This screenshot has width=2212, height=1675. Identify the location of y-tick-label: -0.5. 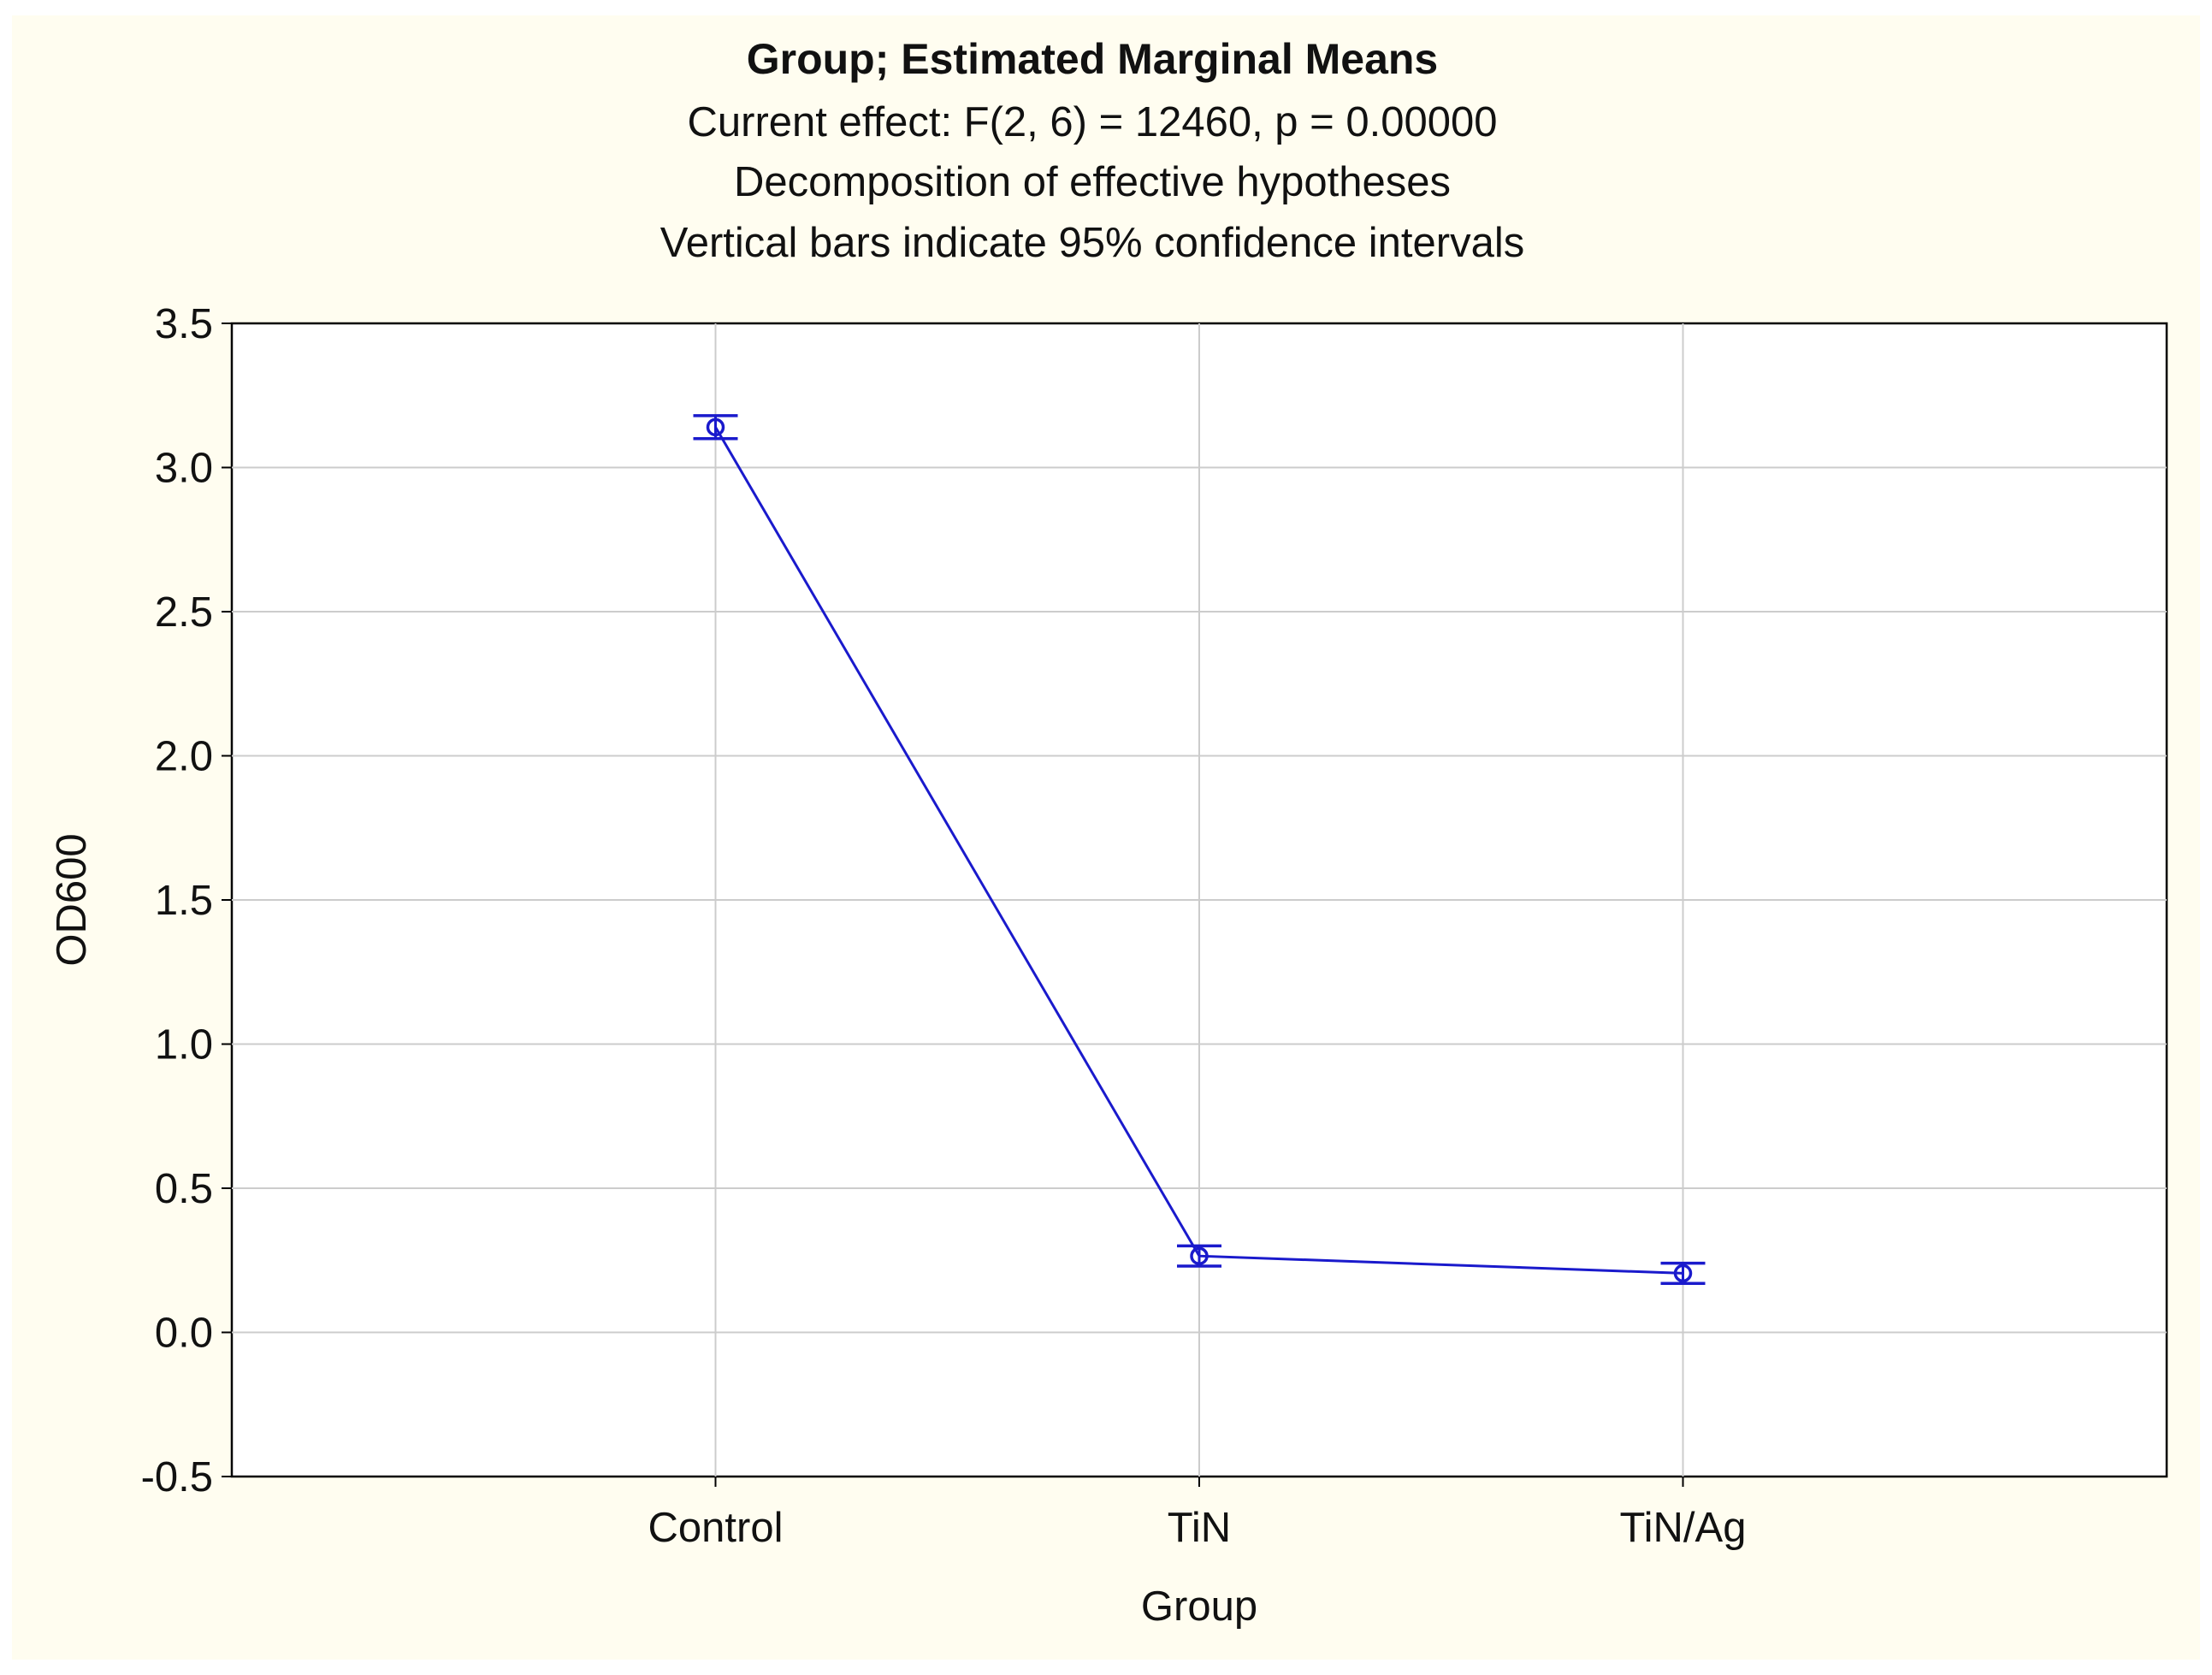
(177, 1477).